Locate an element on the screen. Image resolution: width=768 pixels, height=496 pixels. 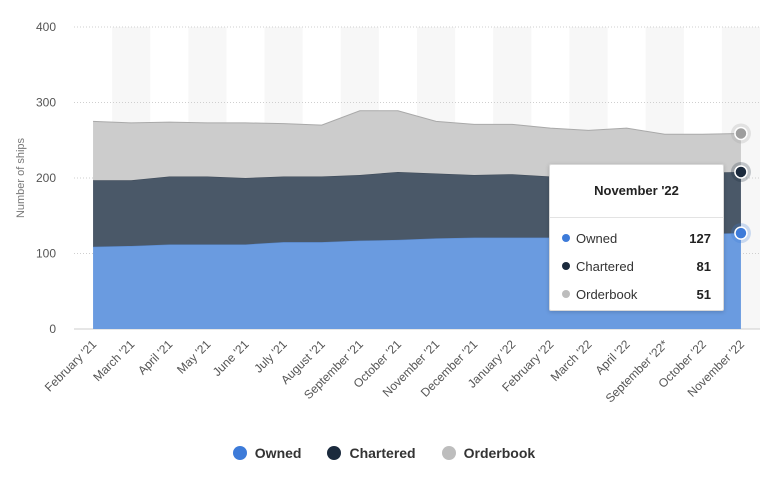
point-chartered is located at coordinates (741, 172).